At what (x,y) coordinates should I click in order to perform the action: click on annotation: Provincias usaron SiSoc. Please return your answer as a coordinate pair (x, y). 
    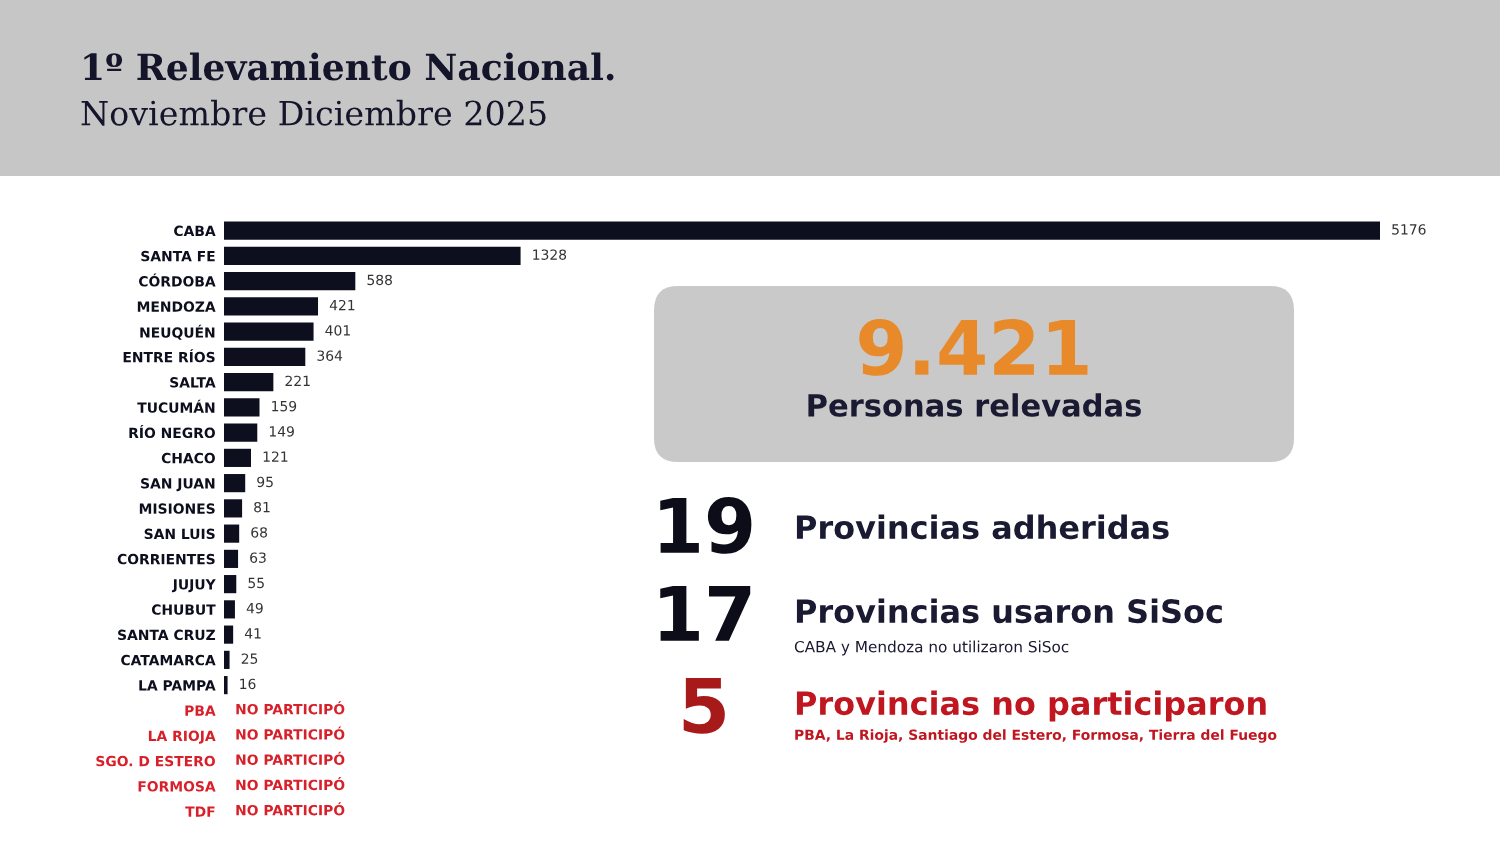
    Looking at the image, I should click on (1009, 611).